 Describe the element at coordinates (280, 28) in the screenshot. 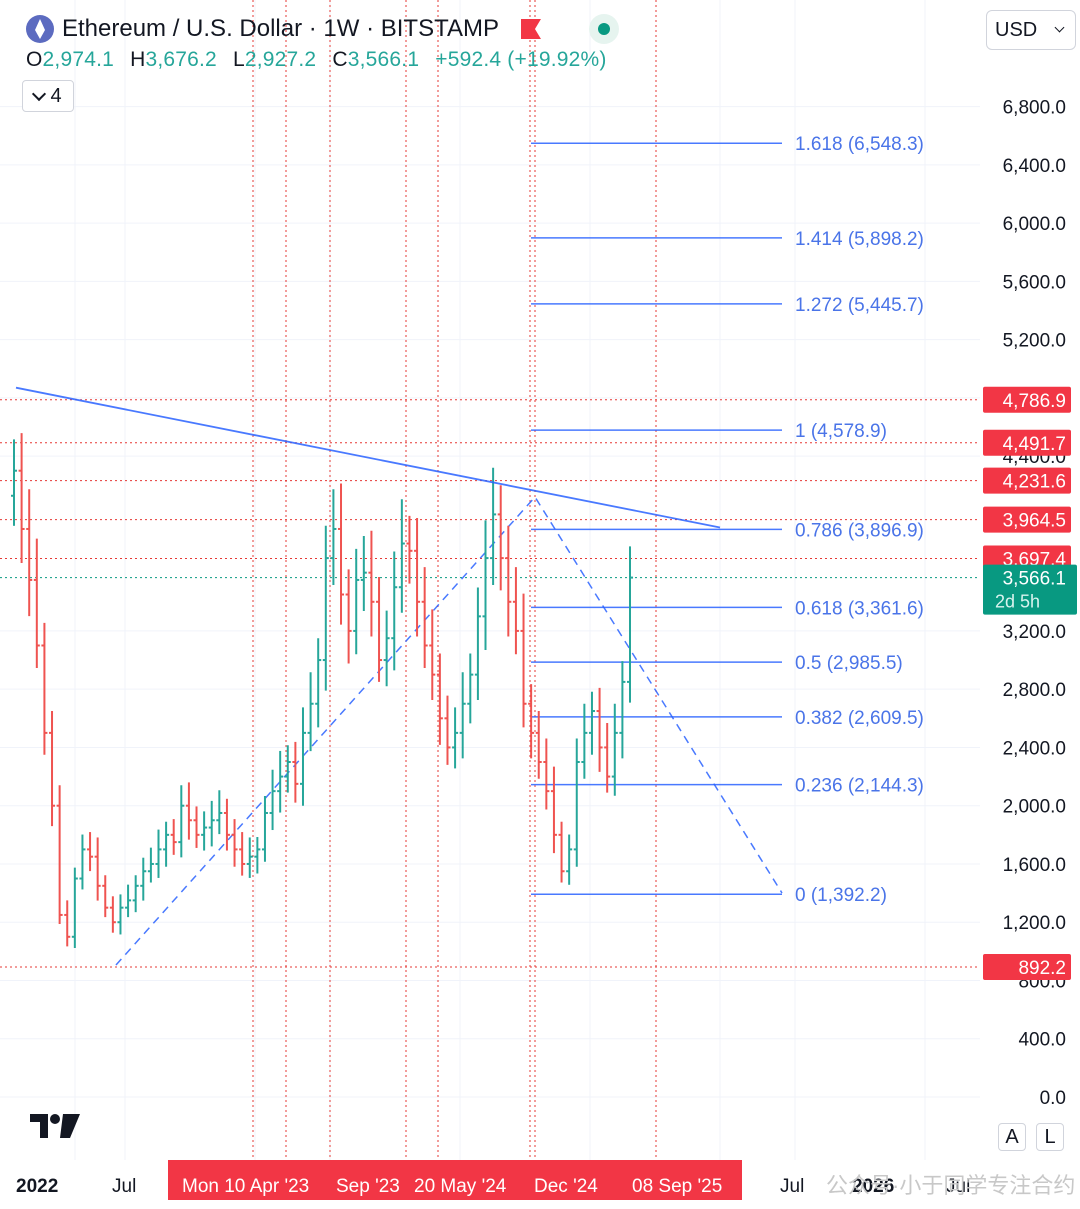

I see `symbol-title: Ethereum / U.S. Dollar · 1W · BITSTAMP` at that location.